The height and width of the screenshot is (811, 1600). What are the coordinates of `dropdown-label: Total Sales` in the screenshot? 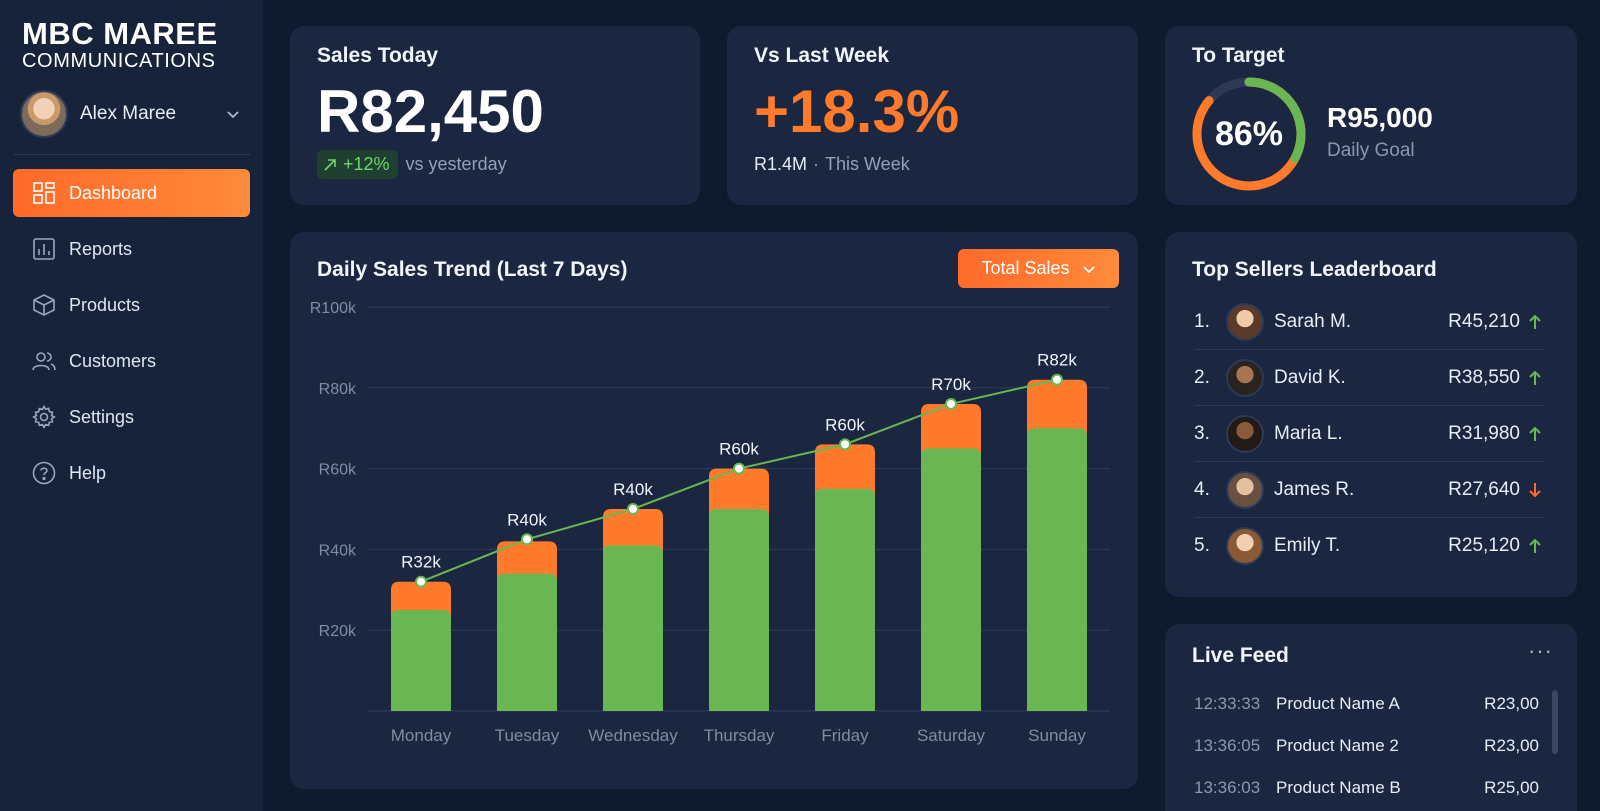 It's located at (1025, 268).